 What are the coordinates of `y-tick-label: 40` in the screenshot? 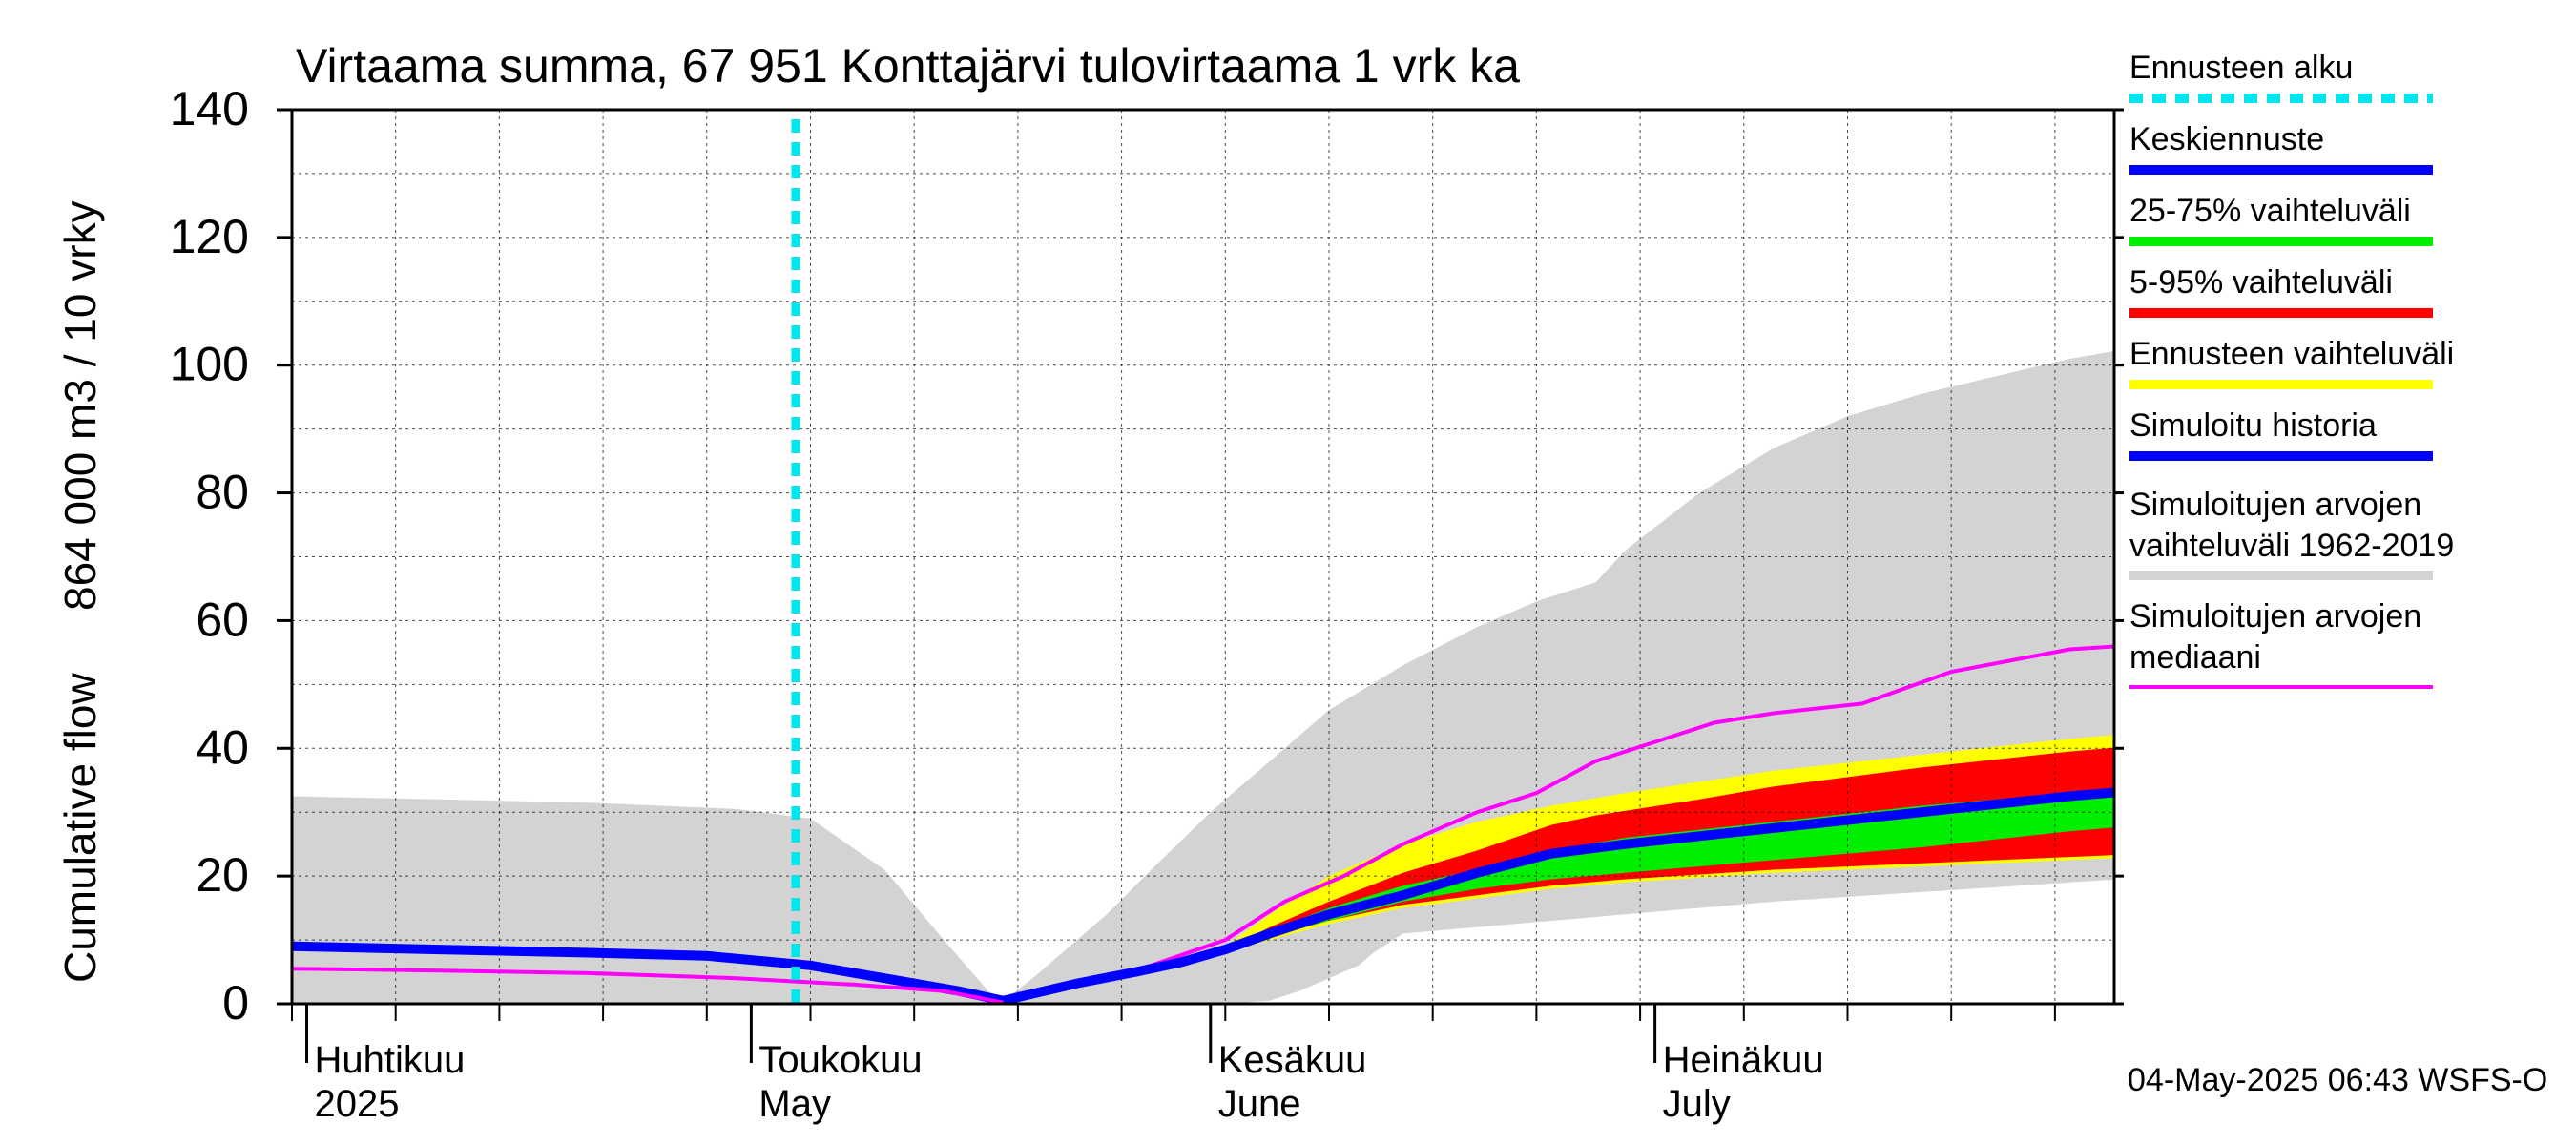 It's located at (222, 747).